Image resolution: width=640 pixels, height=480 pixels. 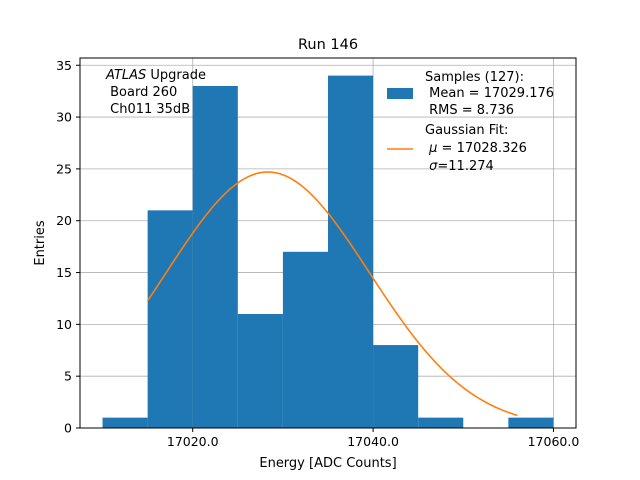 I want to click on y-tick-label: 20, so click(x=64, y=220).